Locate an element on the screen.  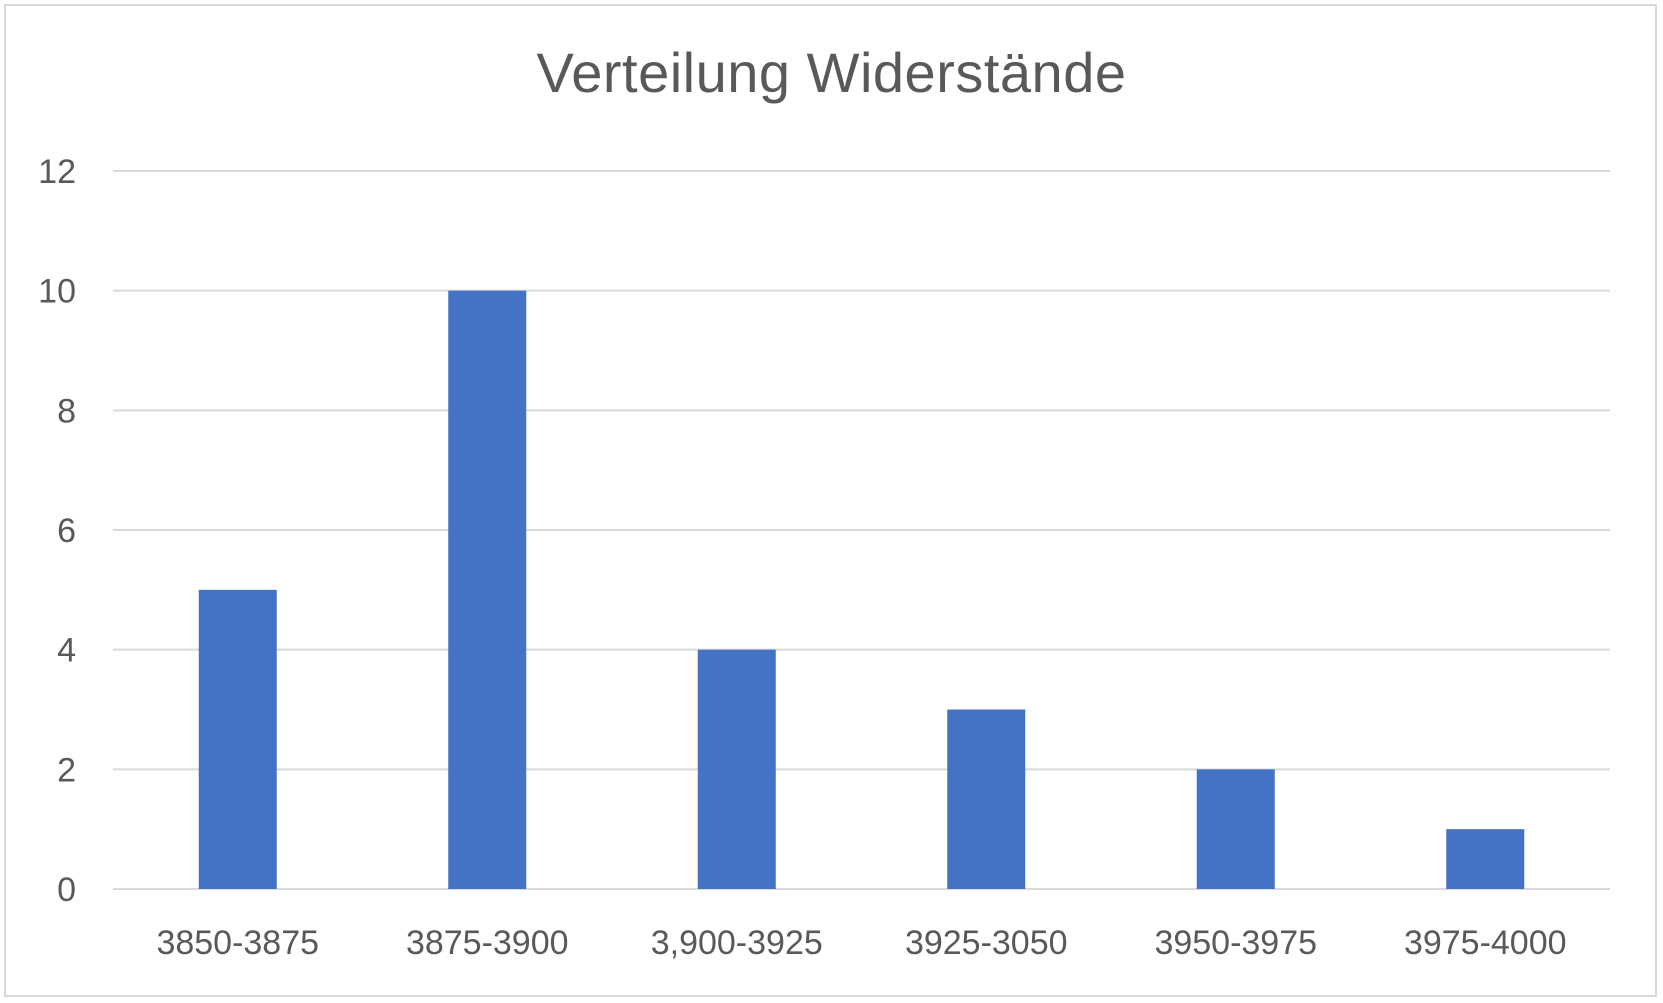
y-tick-label: 0 is located at coordinates (66, 890).